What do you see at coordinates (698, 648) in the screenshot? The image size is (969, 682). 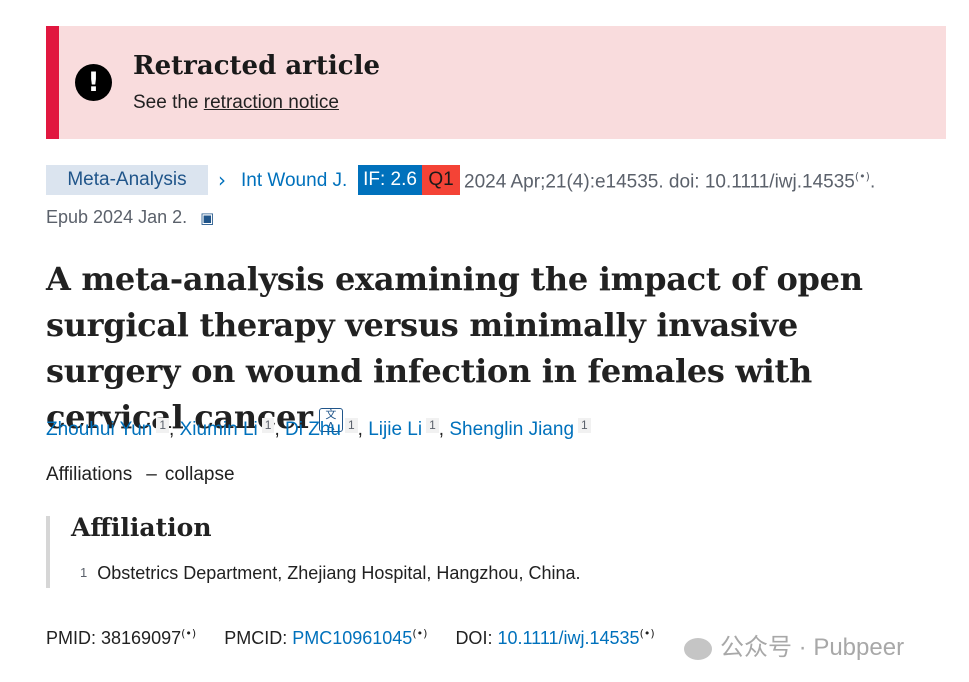 I see `wechat-icon` at bounding box center [698, 648].